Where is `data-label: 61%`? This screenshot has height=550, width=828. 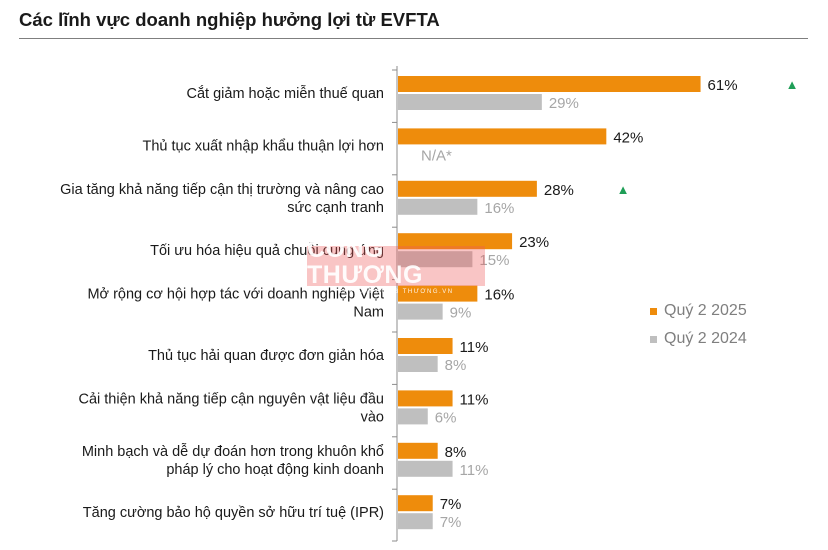
data-label: 61% is located at coordinates (723, 85).